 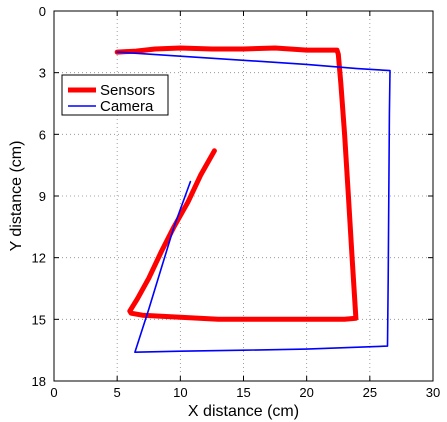 What do you see at coordinates (42, 11) in the screenshot?
I see `y-tick-label: 0` at bounding box center [42, 11].